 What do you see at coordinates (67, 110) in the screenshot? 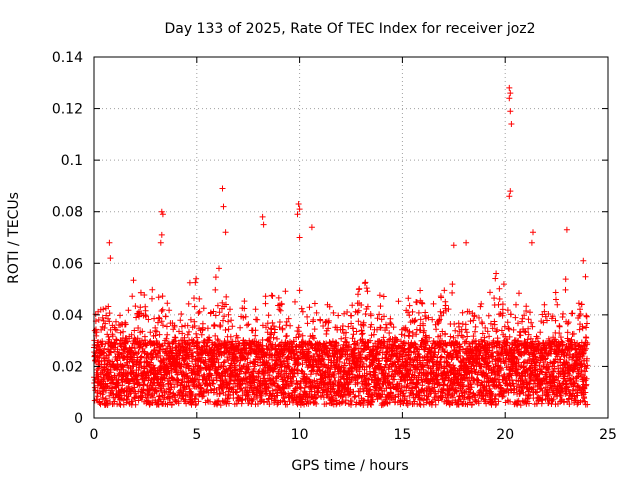
I see `y-tick-label: 0.12` at bounding box center [67, 110].